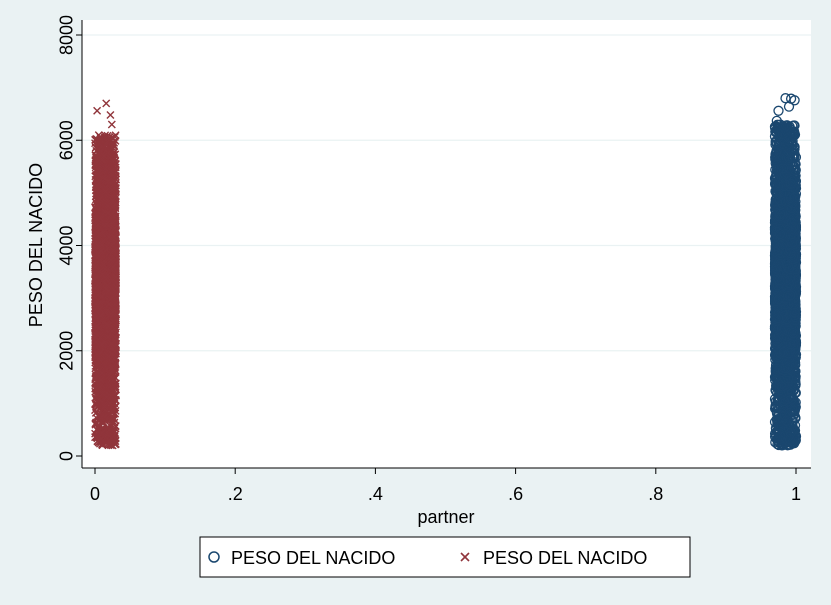 Image resolution: width=831 pixels, height=605 pixels. I want to click on series-circles, so click(785, 272).